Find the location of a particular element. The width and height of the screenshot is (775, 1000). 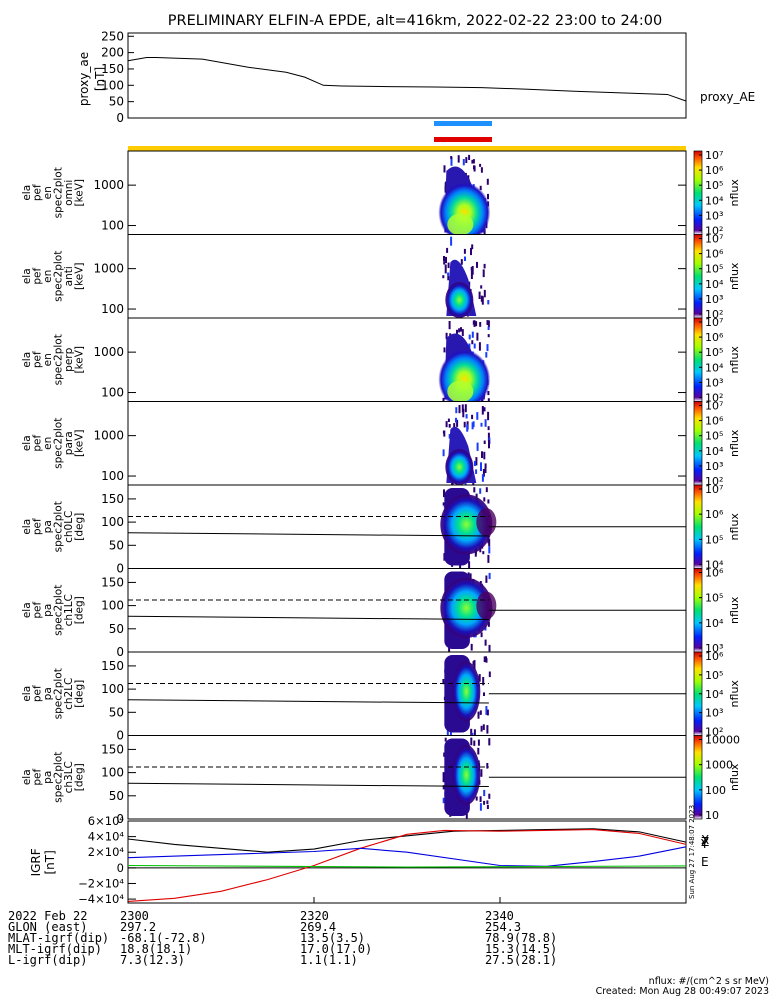

igrf-component-z: Z is located at coordinates (705, 842).